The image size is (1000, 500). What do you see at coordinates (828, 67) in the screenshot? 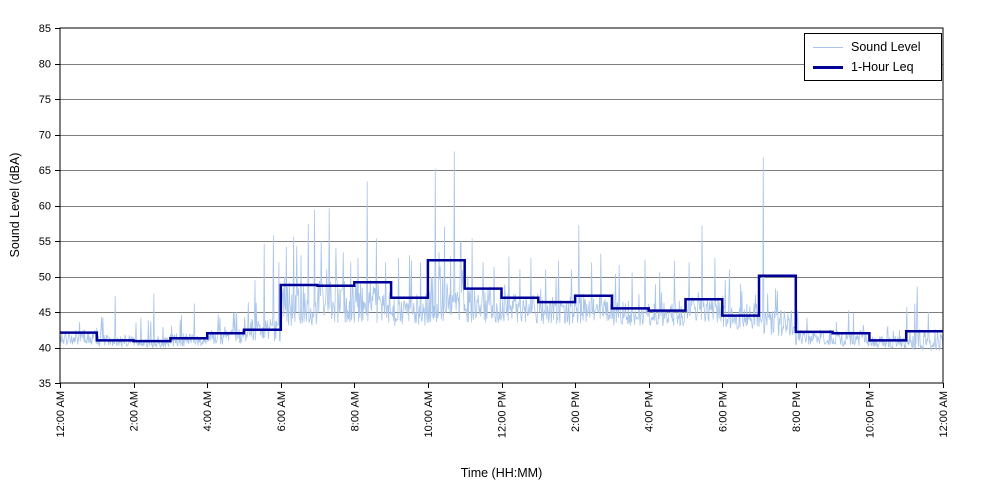
I see `leq-line-swatch` at bounding box center [828, 67].